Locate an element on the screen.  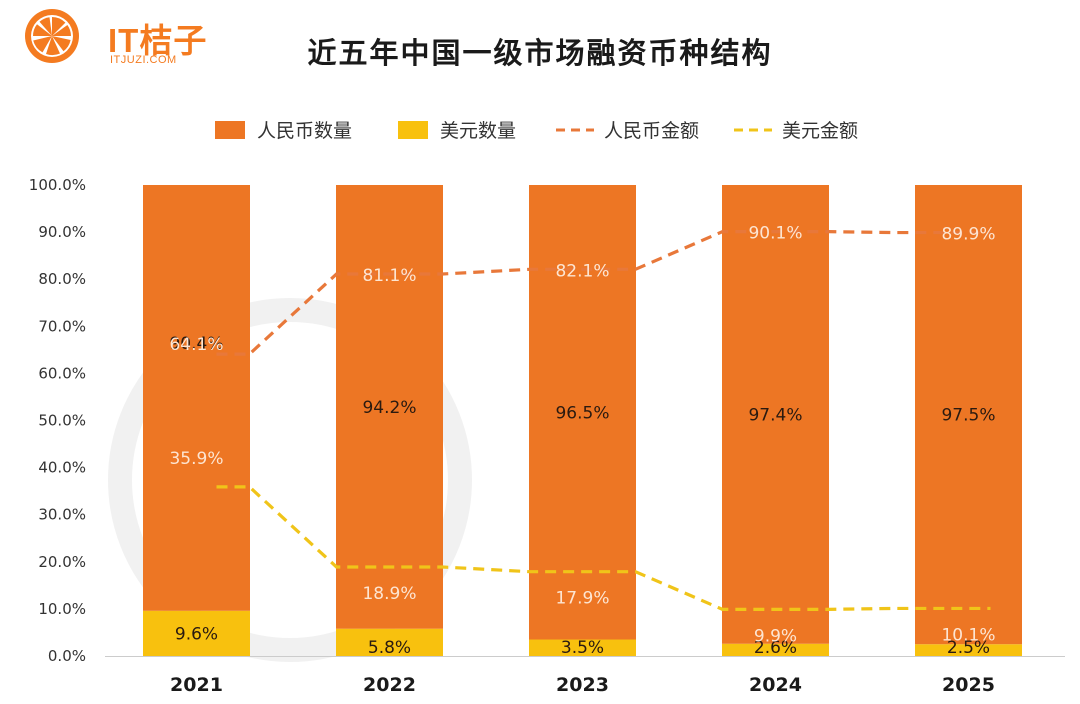
brand-logo: IT桔子 ITJUZI.COM is located at coordinates (114, 36).